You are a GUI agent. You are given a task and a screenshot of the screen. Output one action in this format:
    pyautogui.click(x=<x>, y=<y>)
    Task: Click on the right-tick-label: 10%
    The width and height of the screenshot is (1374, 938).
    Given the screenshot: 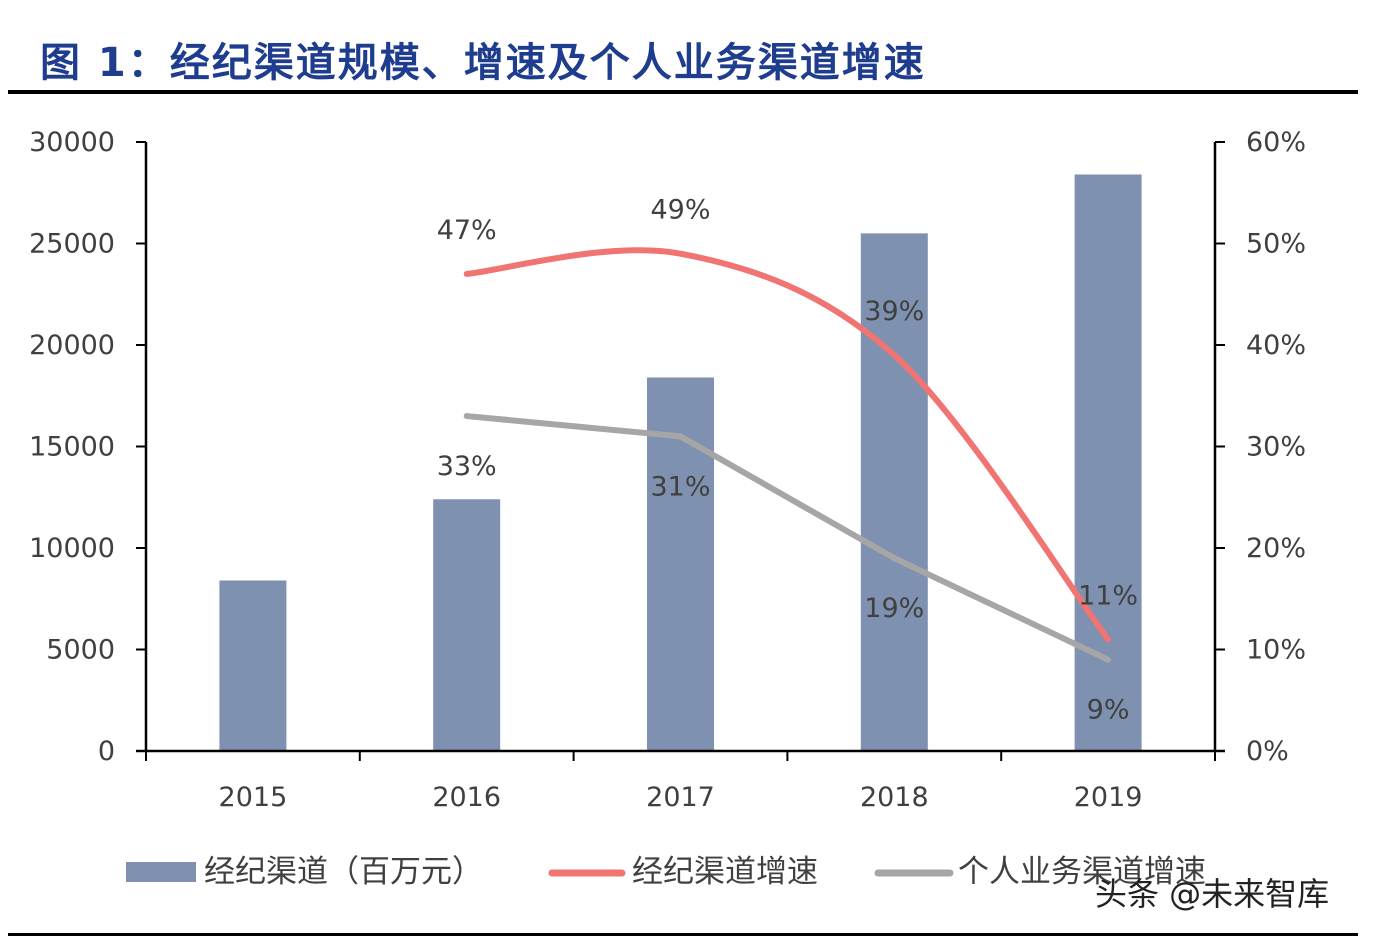 What is the action you would take?
    pyautogui.click(x=1276, y=650)
    